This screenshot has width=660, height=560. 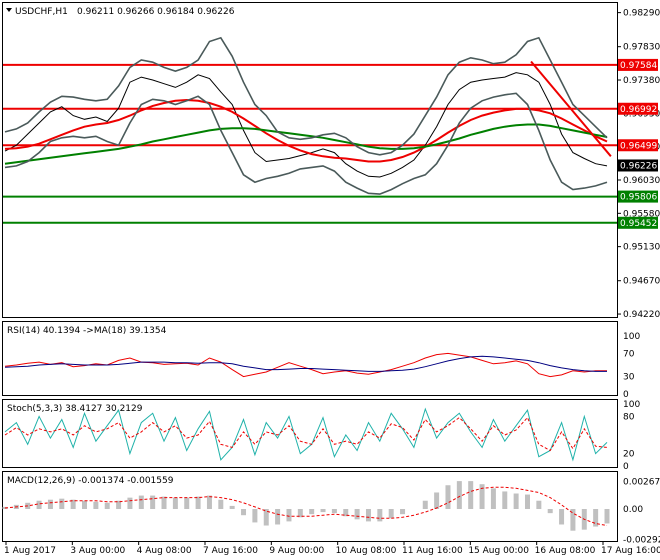 What do you see at coordinates (641, 14) in the screenshot?
I see `price-tick-label: 0.98290` at bounding box center [641, 14].